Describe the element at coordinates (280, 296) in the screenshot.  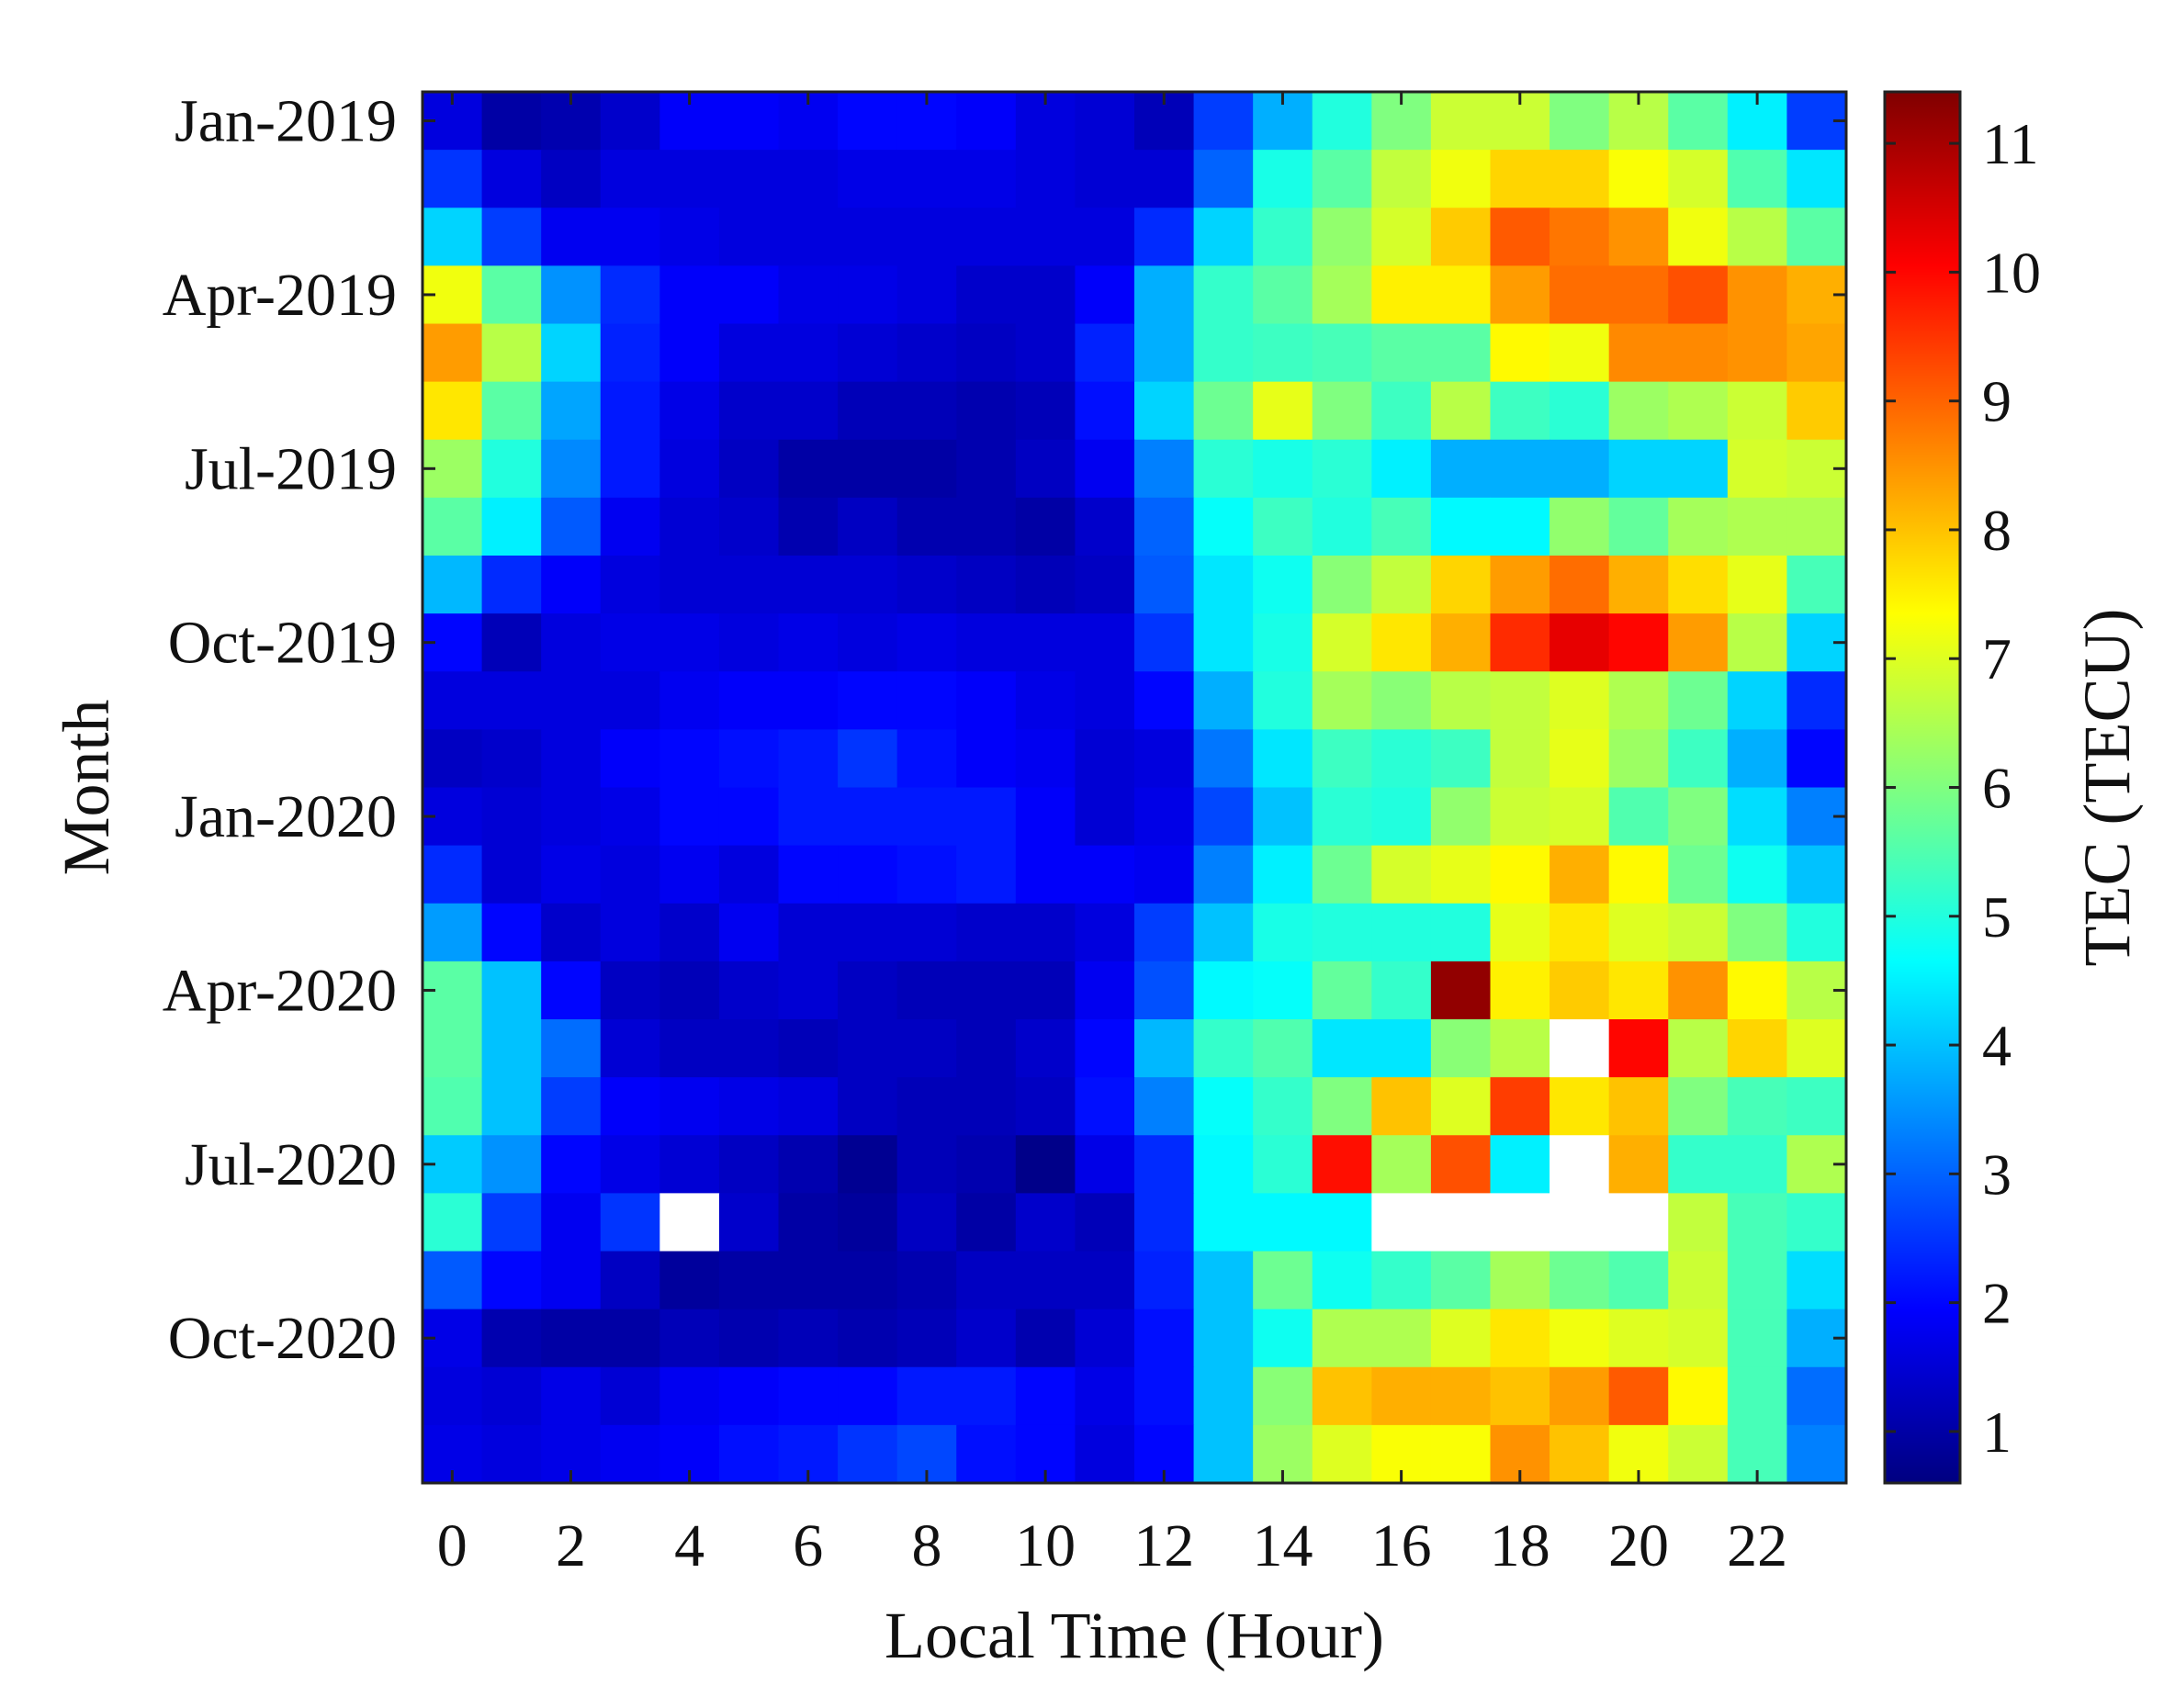
I see `y-tick-label: Apr-2019` at that location.